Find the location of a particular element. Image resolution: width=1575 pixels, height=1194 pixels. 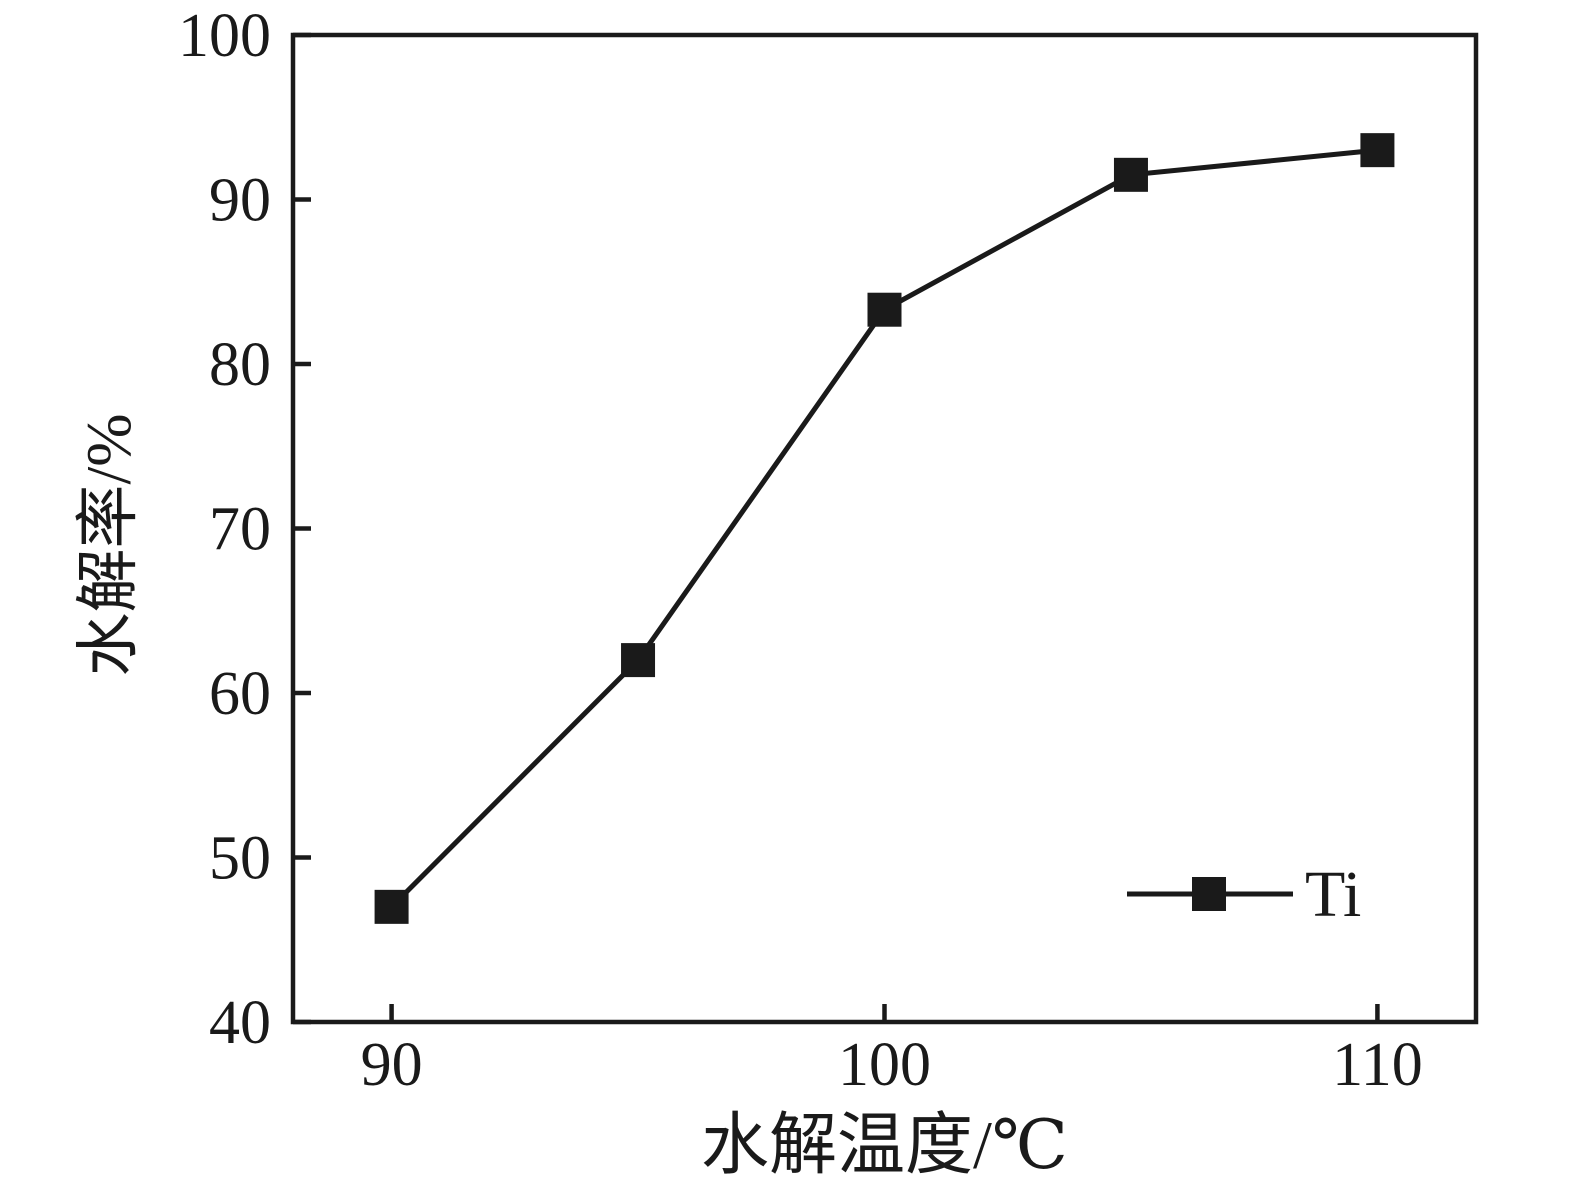

legend-label: Ti is located at coordinates (1333, 894).